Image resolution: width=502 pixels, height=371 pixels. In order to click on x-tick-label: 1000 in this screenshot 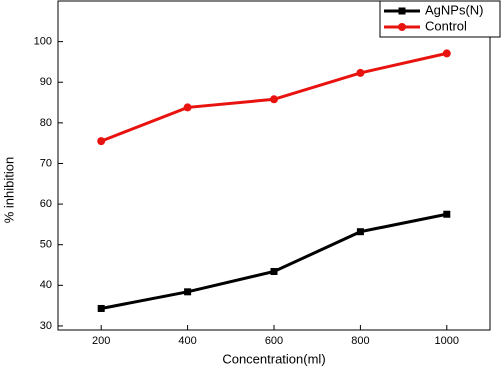, I will do `click(447, 341)`.